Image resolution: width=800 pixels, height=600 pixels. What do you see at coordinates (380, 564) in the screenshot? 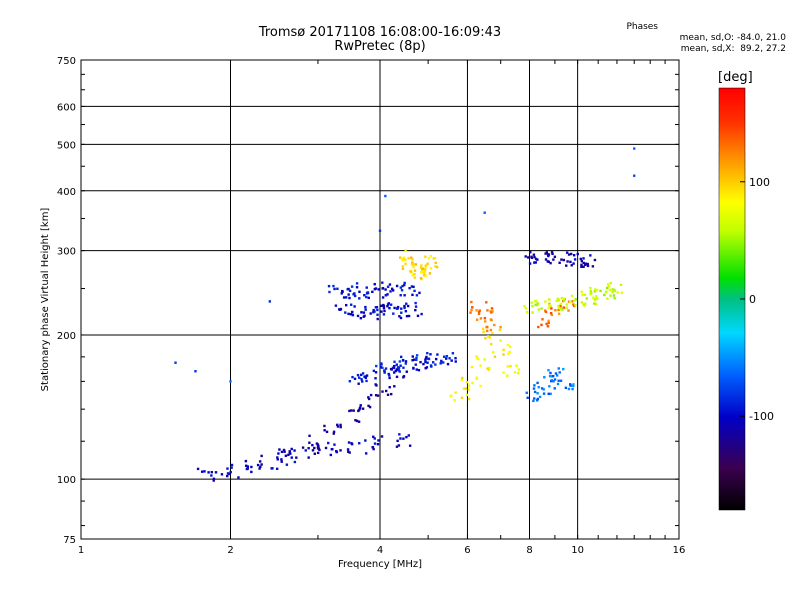
I see `x-axis-title: Frequency [MHz]` at bounding box center [380, 564].